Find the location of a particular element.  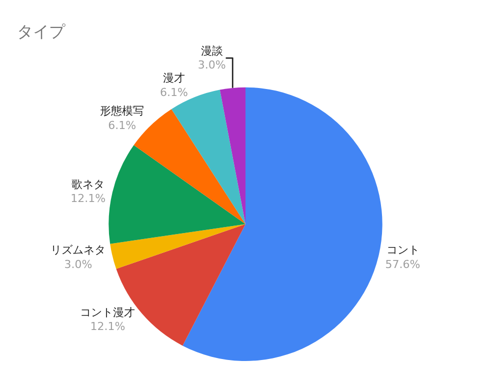

slice-label: 歌ネタ is located at coordinates (88, 184).